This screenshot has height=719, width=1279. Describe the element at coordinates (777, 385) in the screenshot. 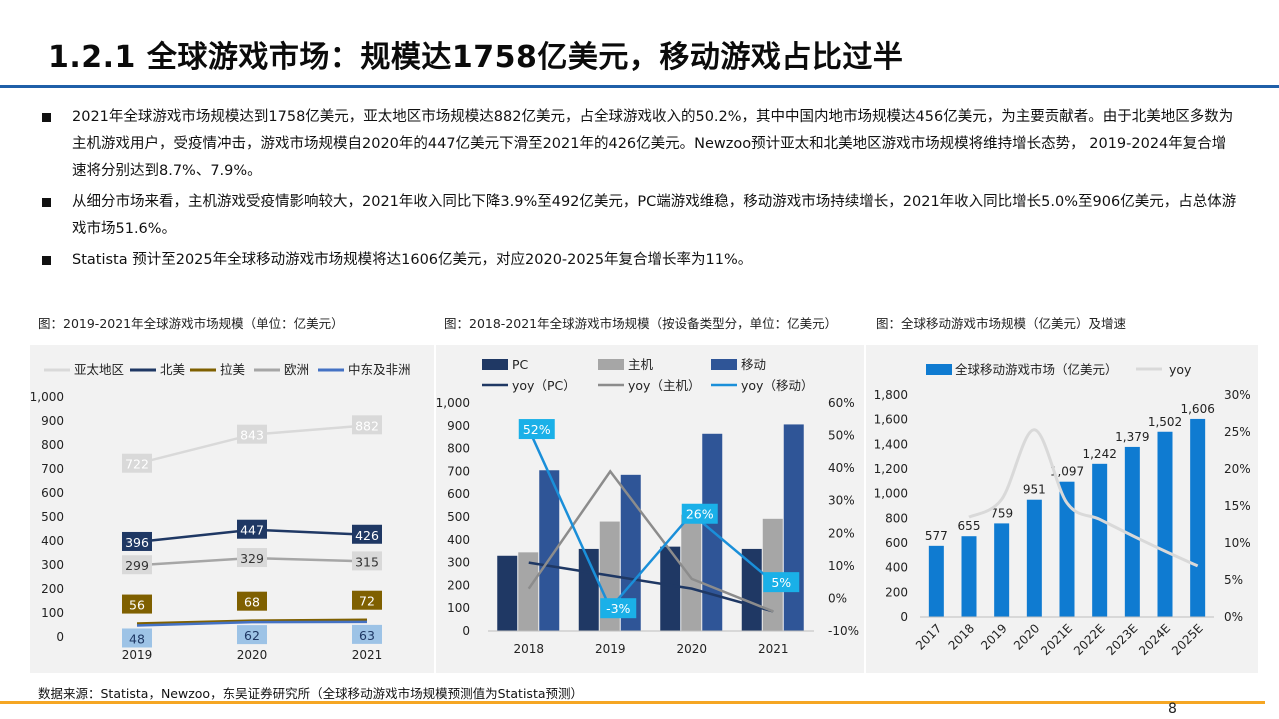

I see `chart2-legend-label: yoy（移动）` at that location.